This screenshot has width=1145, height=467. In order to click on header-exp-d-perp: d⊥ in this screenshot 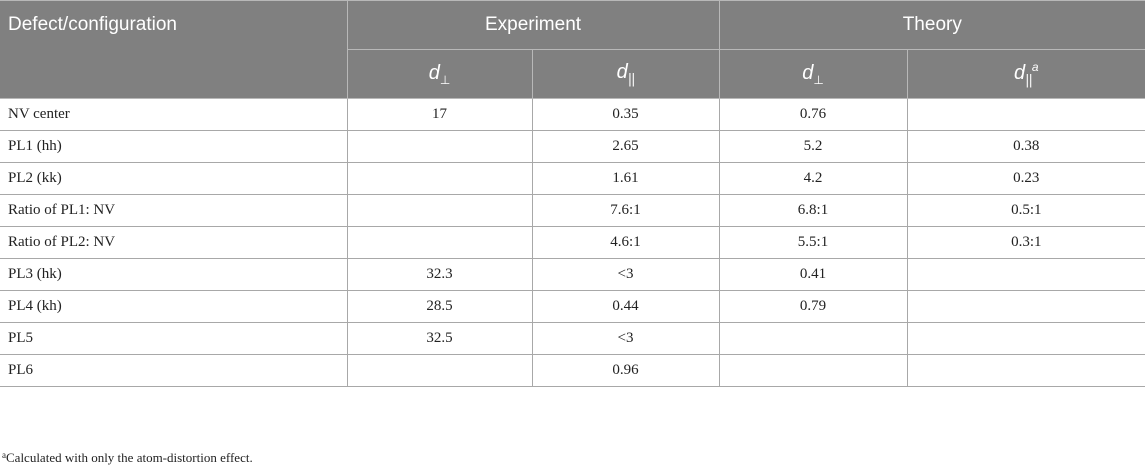, I will do `click(439, 74)`.